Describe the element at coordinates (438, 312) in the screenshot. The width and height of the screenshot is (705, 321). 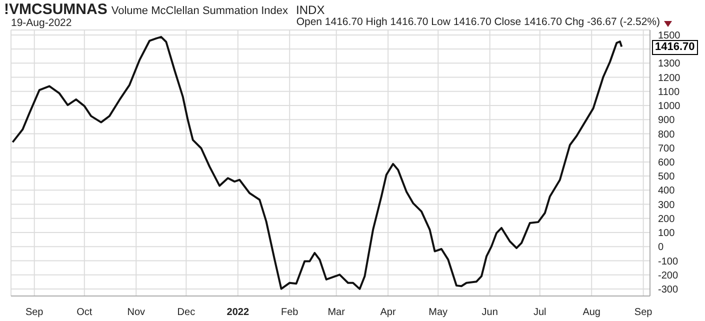
I see `x-tick-label: May` at that location.